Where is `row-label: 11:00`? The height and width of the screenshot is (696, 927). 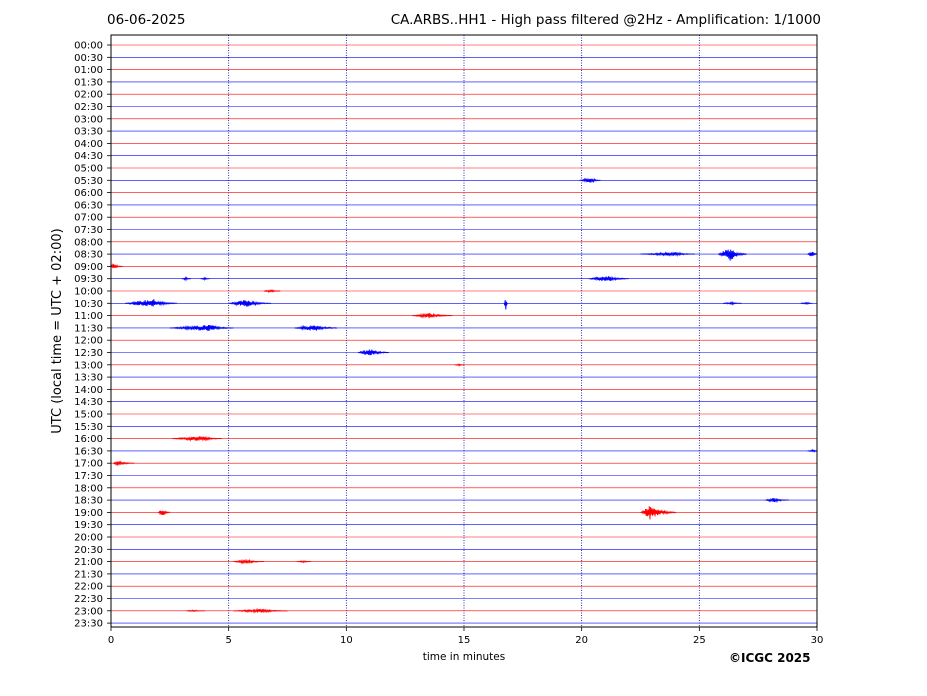 row-label: 11:00 is located at coordinates (88, 316).